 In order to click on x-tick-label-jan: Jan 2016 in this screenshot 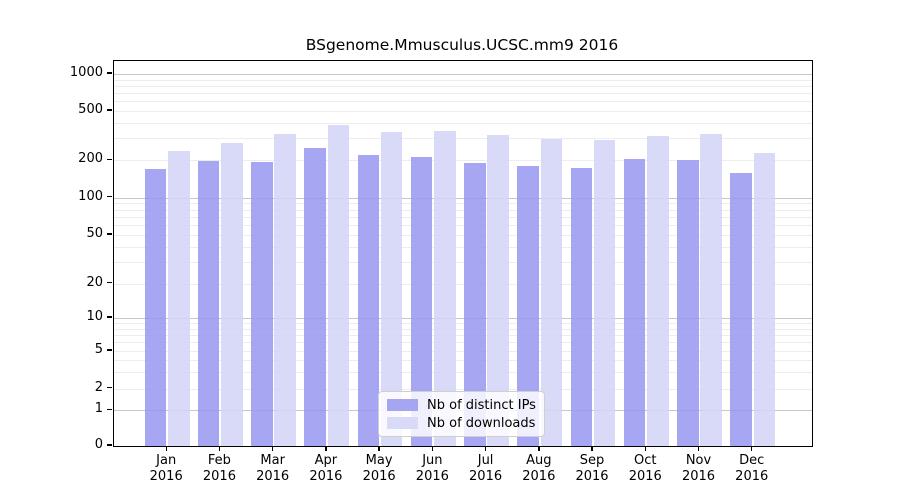, I will do `click(166, 468)`.